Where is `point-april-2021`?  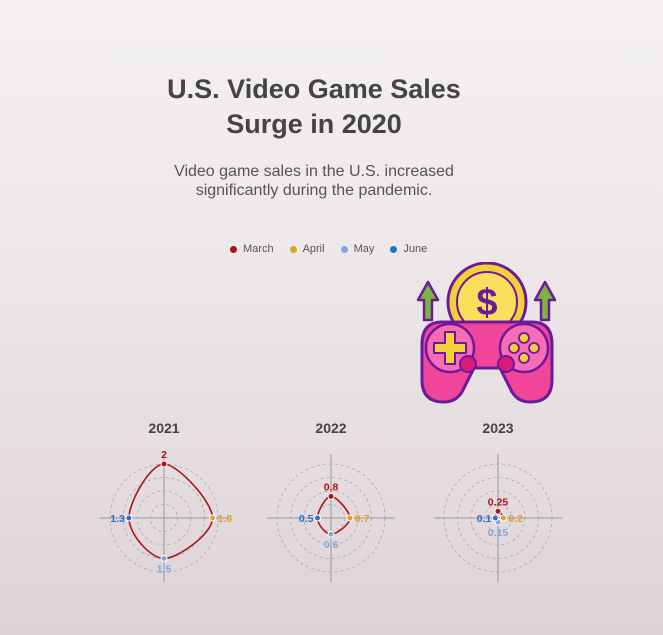
point-april-2021 is located at coordinates (213, 518).